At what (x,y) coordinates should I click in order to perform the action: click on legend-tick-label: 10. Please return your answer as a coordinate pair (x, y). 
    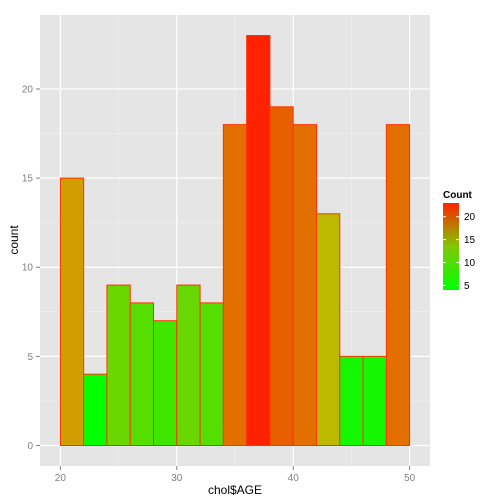
    Looking at the image, I should click on (470, 263).